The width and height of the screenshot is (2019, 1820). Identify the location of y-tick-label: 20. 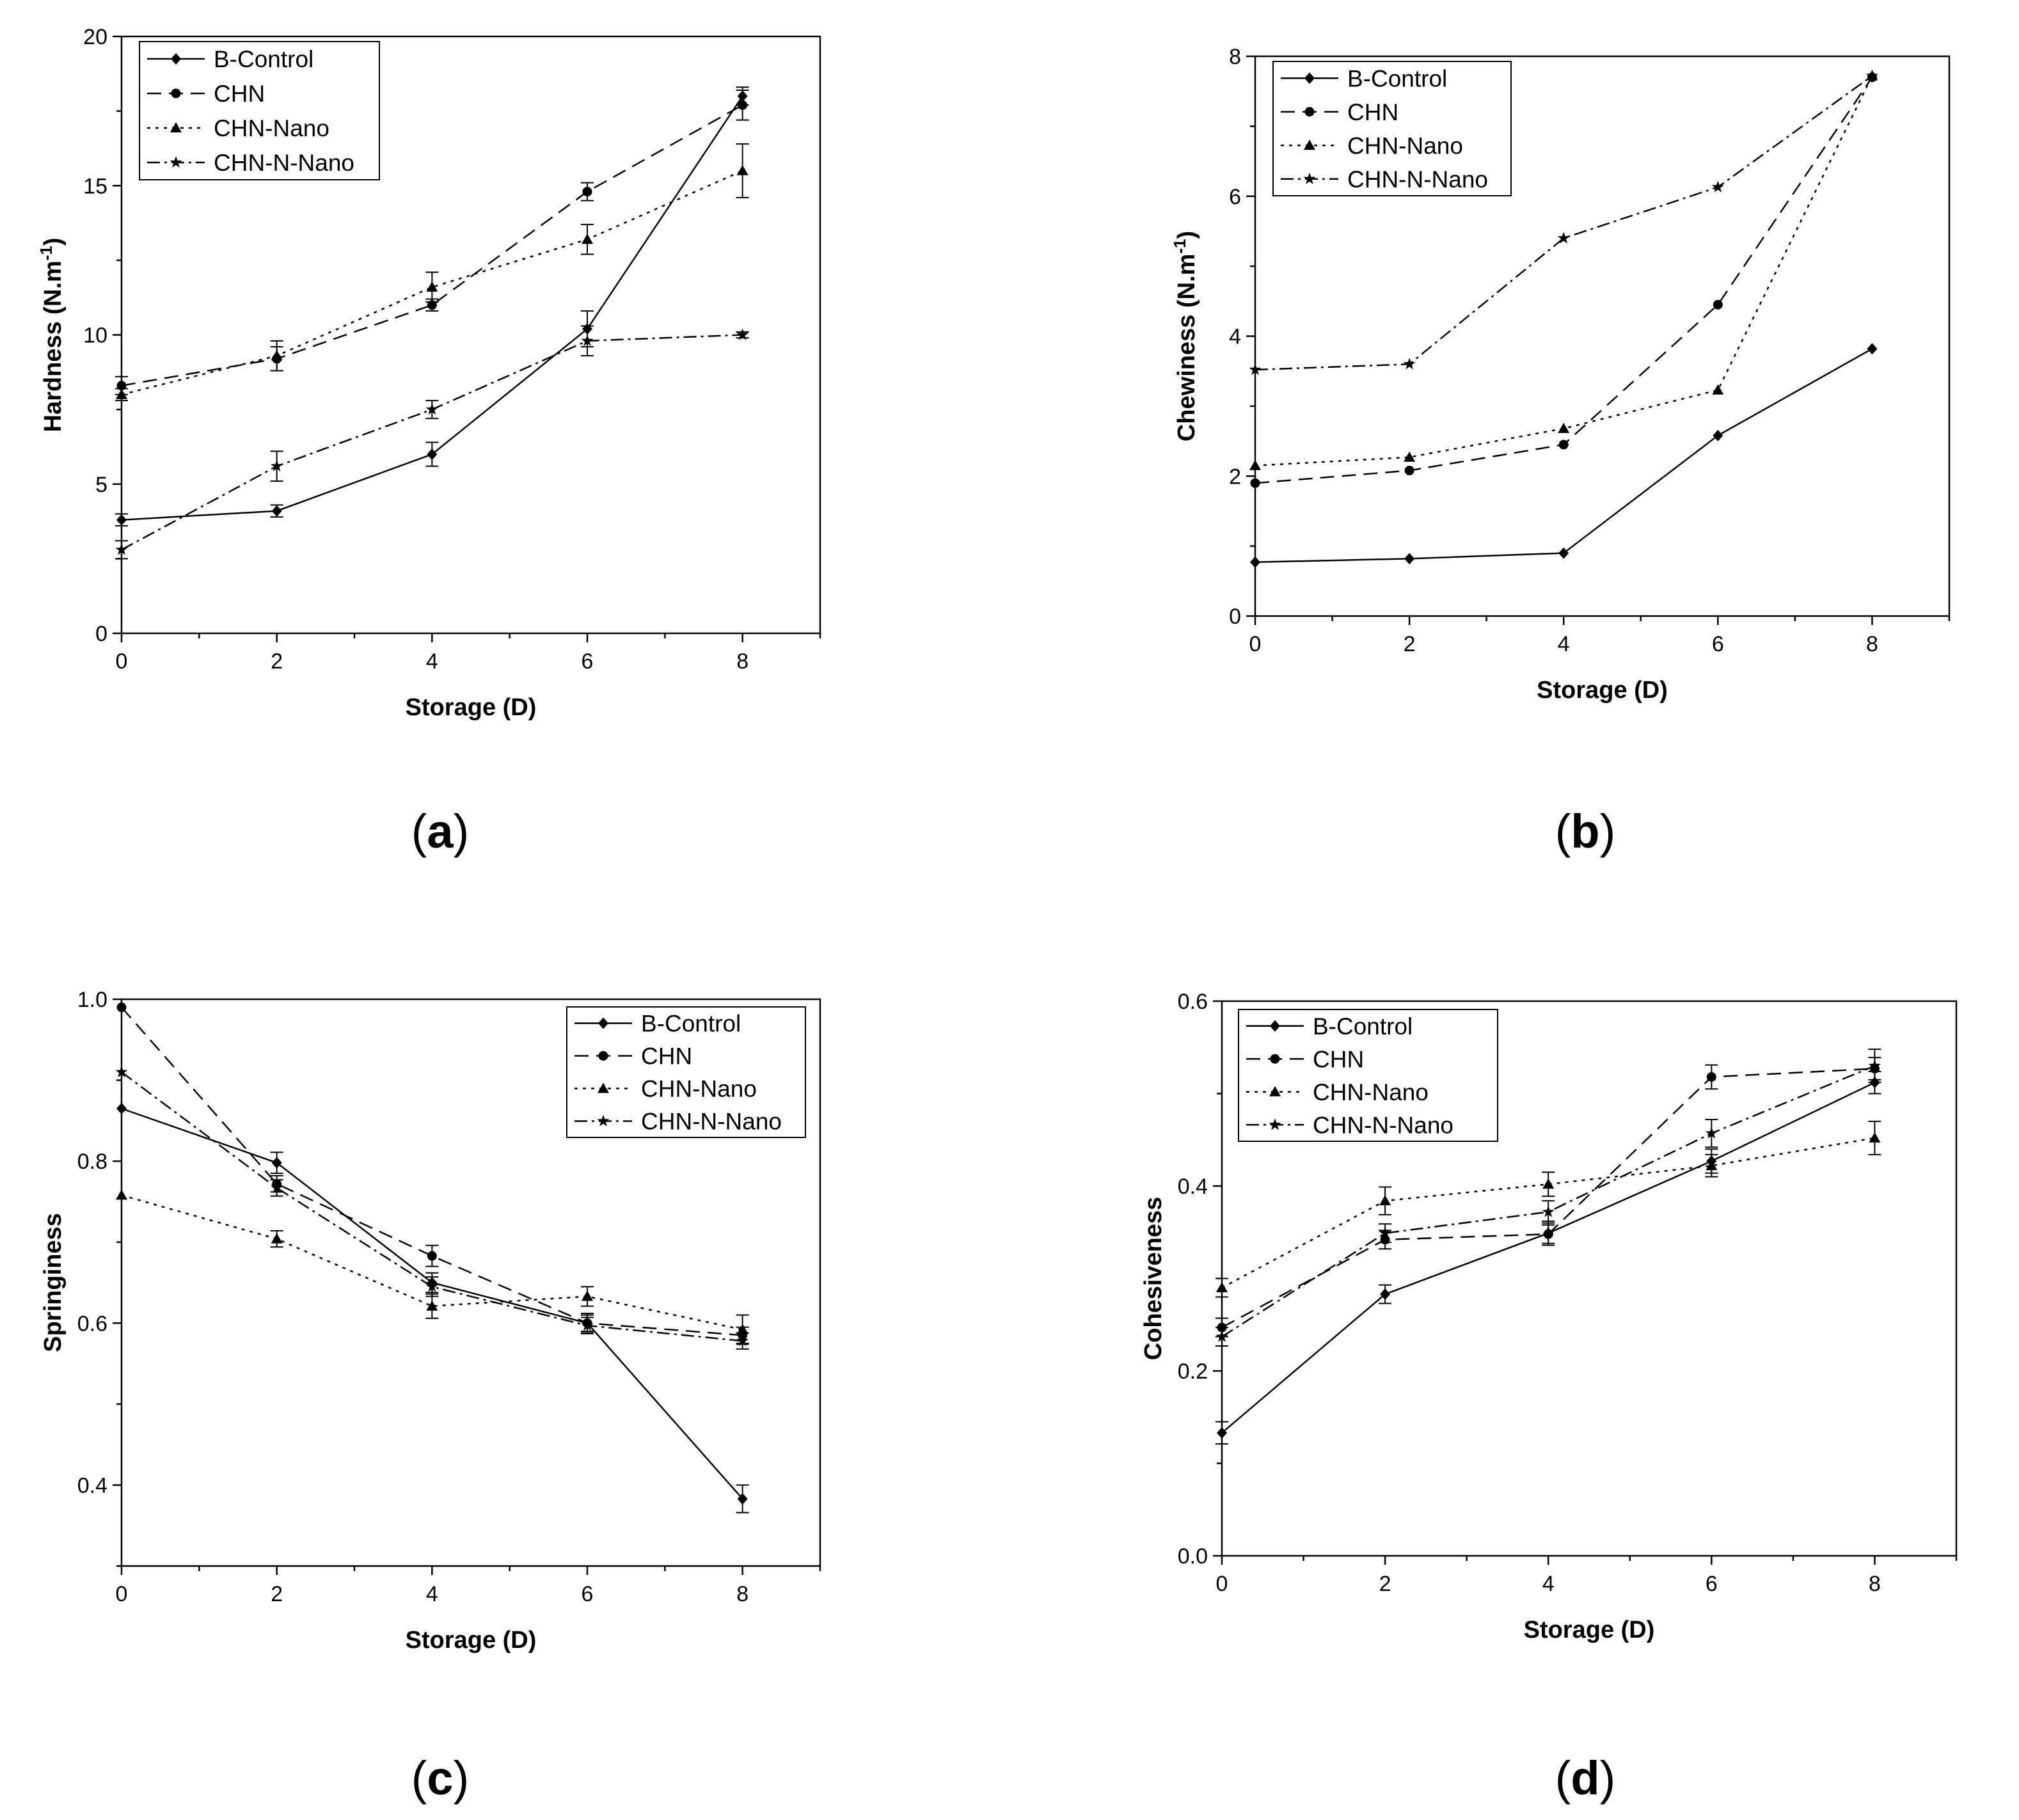
(95, 37).